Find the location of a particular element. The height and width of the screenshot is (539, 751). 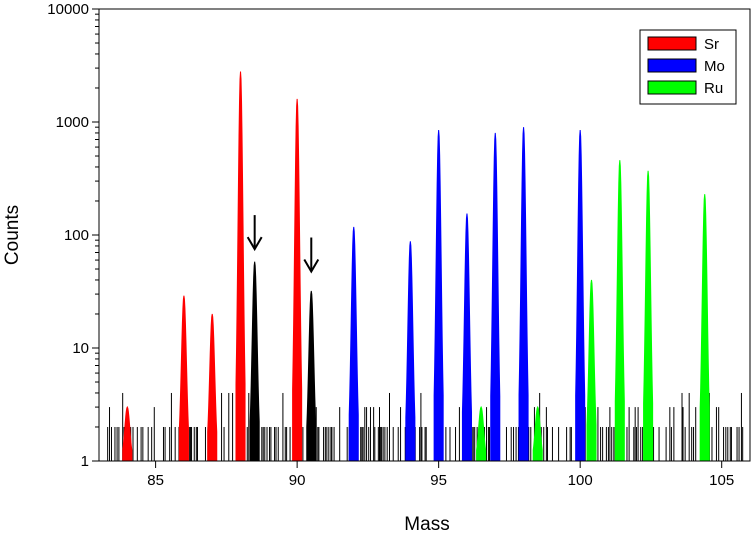

x-tick-label: 95 is located at coordinates (438, 480).